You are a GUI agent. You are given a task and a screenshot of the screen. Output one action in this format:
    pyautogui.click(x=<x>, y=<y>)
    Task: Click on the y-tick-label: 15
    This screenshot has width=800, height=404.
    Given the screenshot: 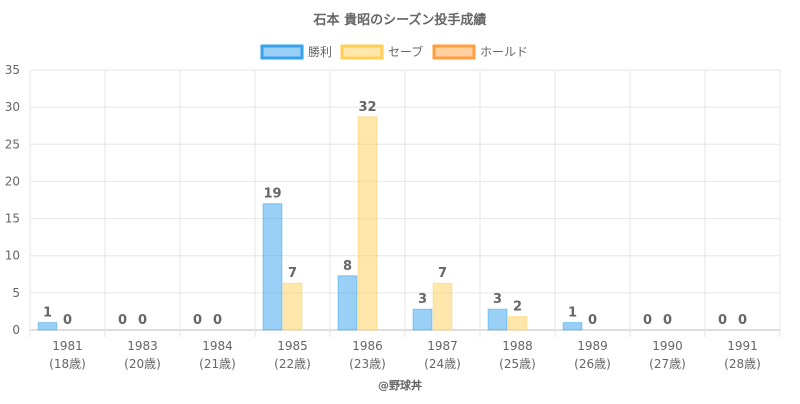 What is the action you would take?
    pyautogui.click(x=12, y=219)
    